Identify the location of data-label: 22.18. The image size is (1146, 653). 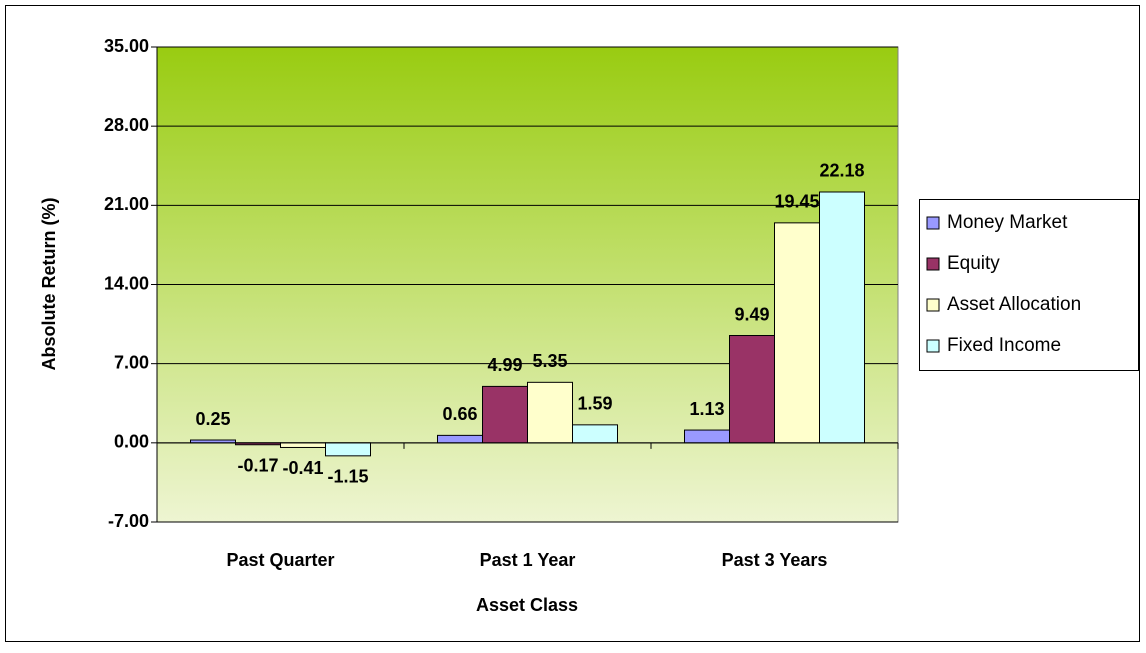
(841, 171).